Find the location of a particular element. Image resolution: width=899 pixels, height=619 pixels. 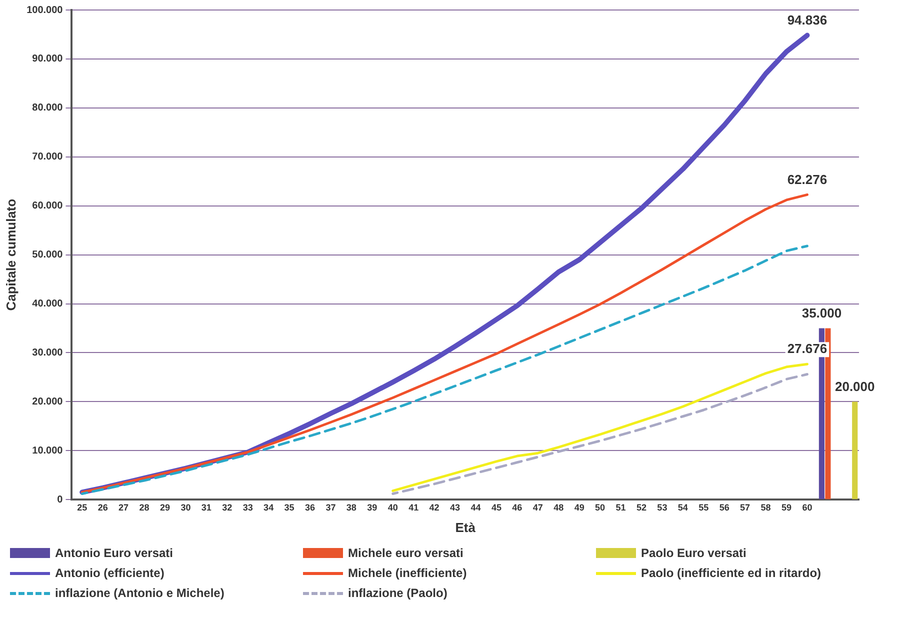

data-label: 27.676 is located at coordinates (807, 348).